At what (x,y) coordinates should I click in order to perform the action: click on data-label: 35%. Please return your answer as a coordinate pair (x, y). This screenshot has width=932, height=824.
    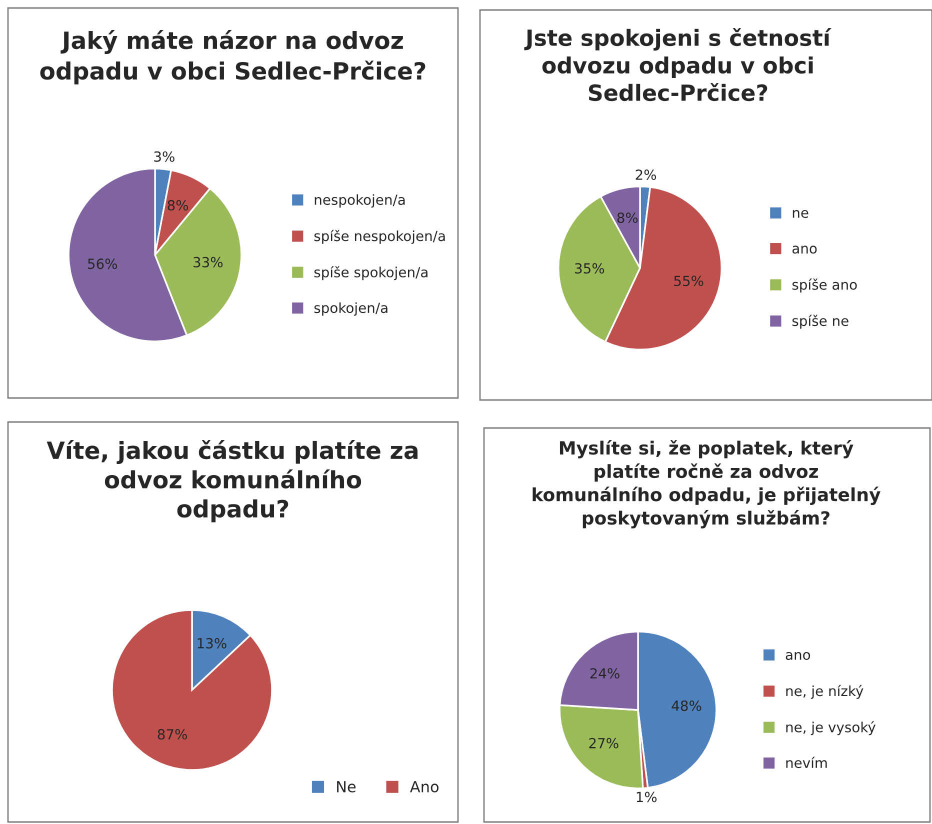
    Looking at the image, I should click on (589, 268).